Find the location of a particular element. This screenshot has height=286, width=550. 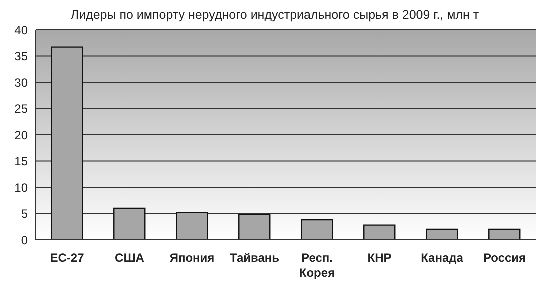

x-tick-label: США is located at coordinates (130, 258).